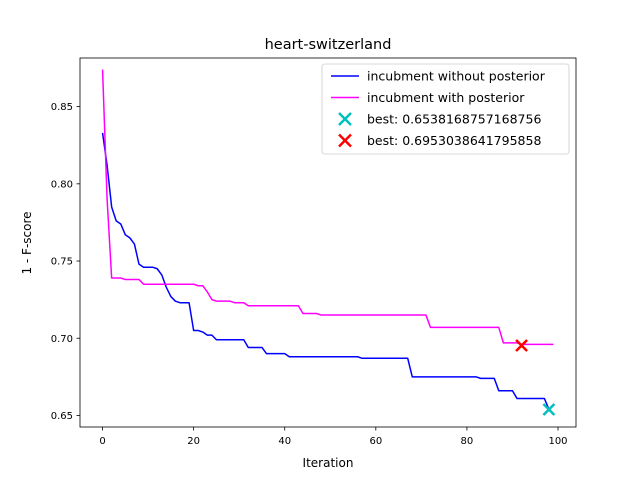 This screenshot has height=480, width=640. Describe the element at coordinates (375, 441) in the screenshot. I see `x-tick-label: 60` at that location.